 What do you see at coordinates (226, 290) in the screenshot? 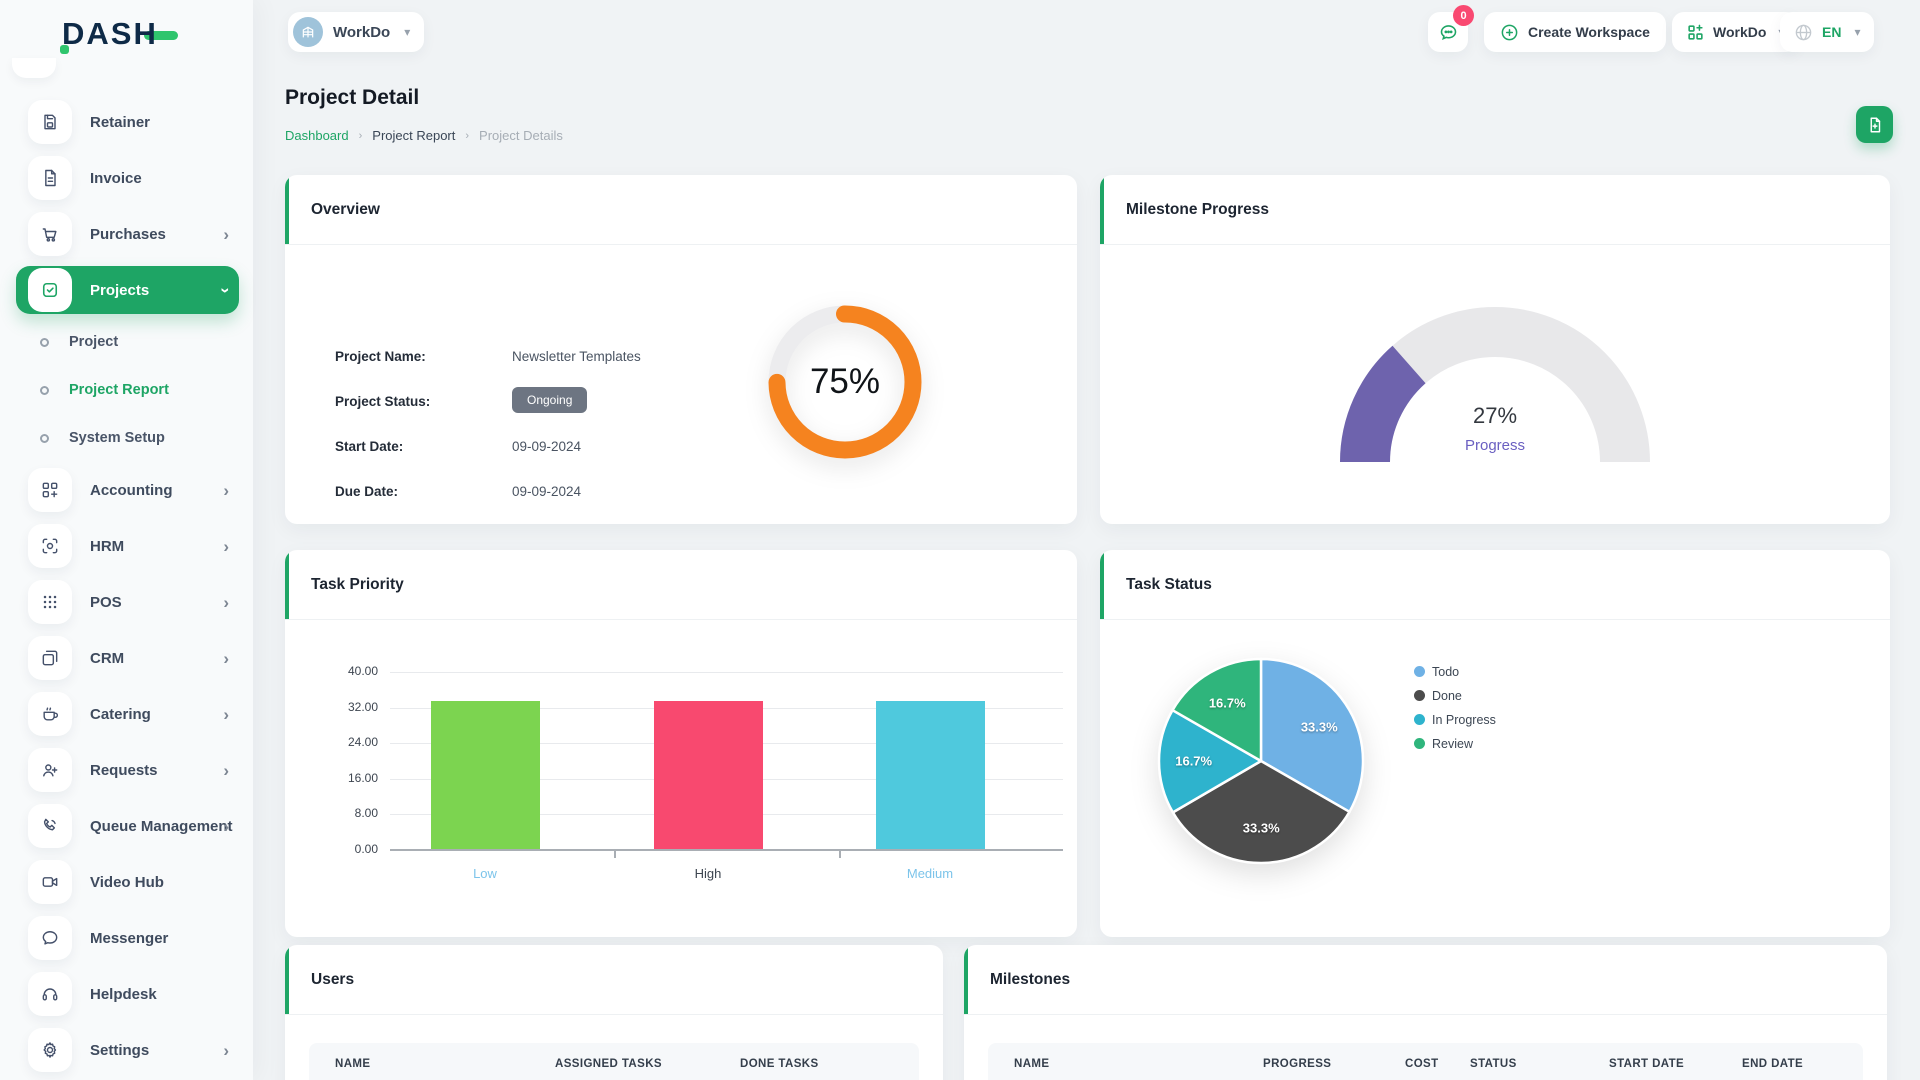
I see `chevron-down-icon: ›` at bounding box center [226, 290].